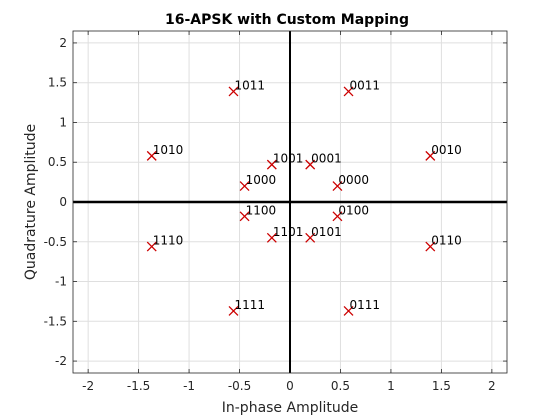 This screenshot has height=420, width=560. What do you see at coordinates (31, 202) in the screenshot?
I see `y-axis-label: Quadrature Amplitude` at bounding box center [31, 202].